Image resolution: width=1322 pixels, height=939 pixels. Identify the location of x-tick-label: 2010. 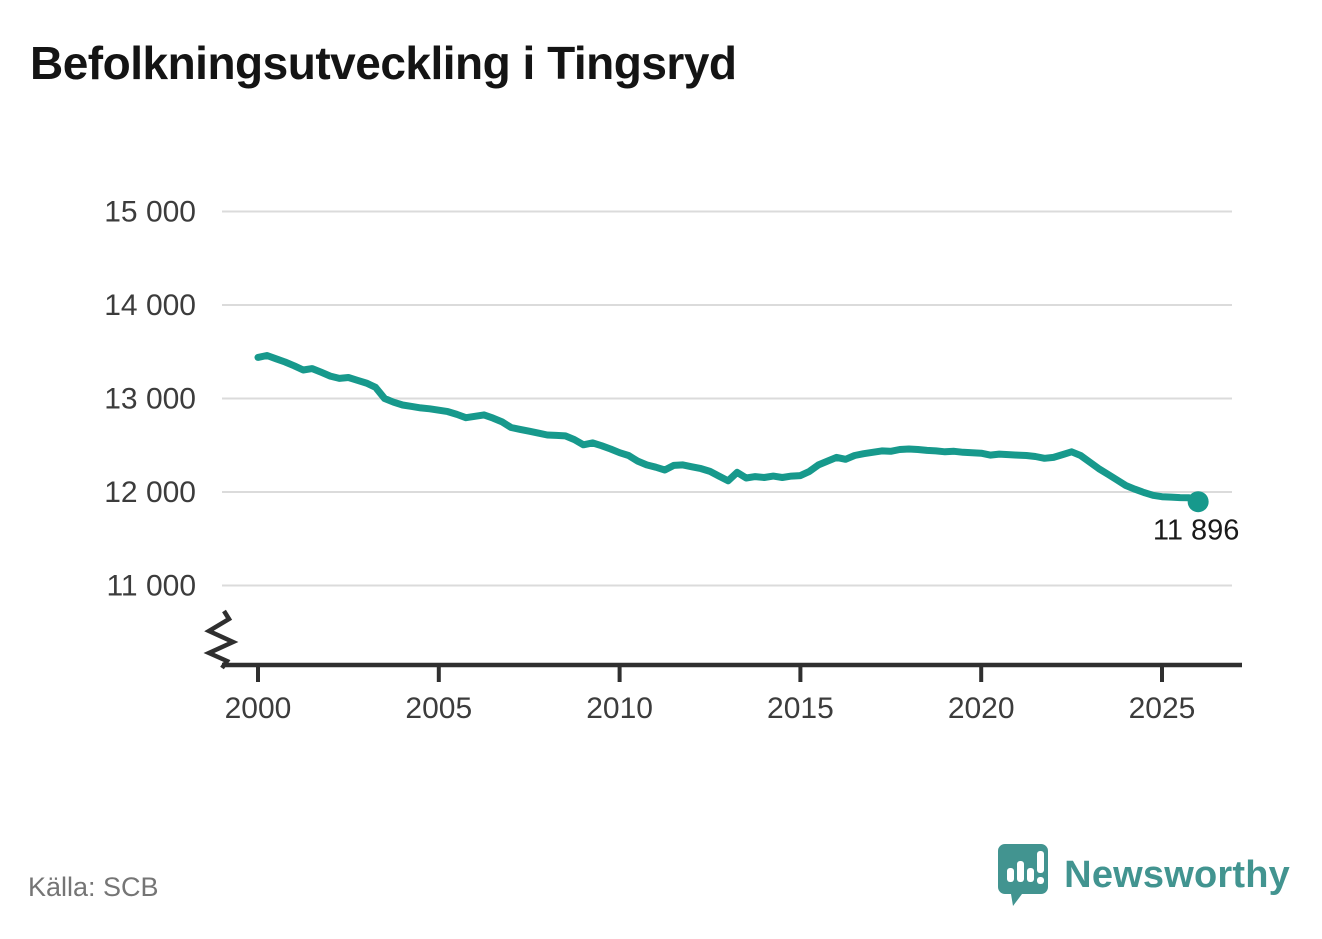
(619, 708).